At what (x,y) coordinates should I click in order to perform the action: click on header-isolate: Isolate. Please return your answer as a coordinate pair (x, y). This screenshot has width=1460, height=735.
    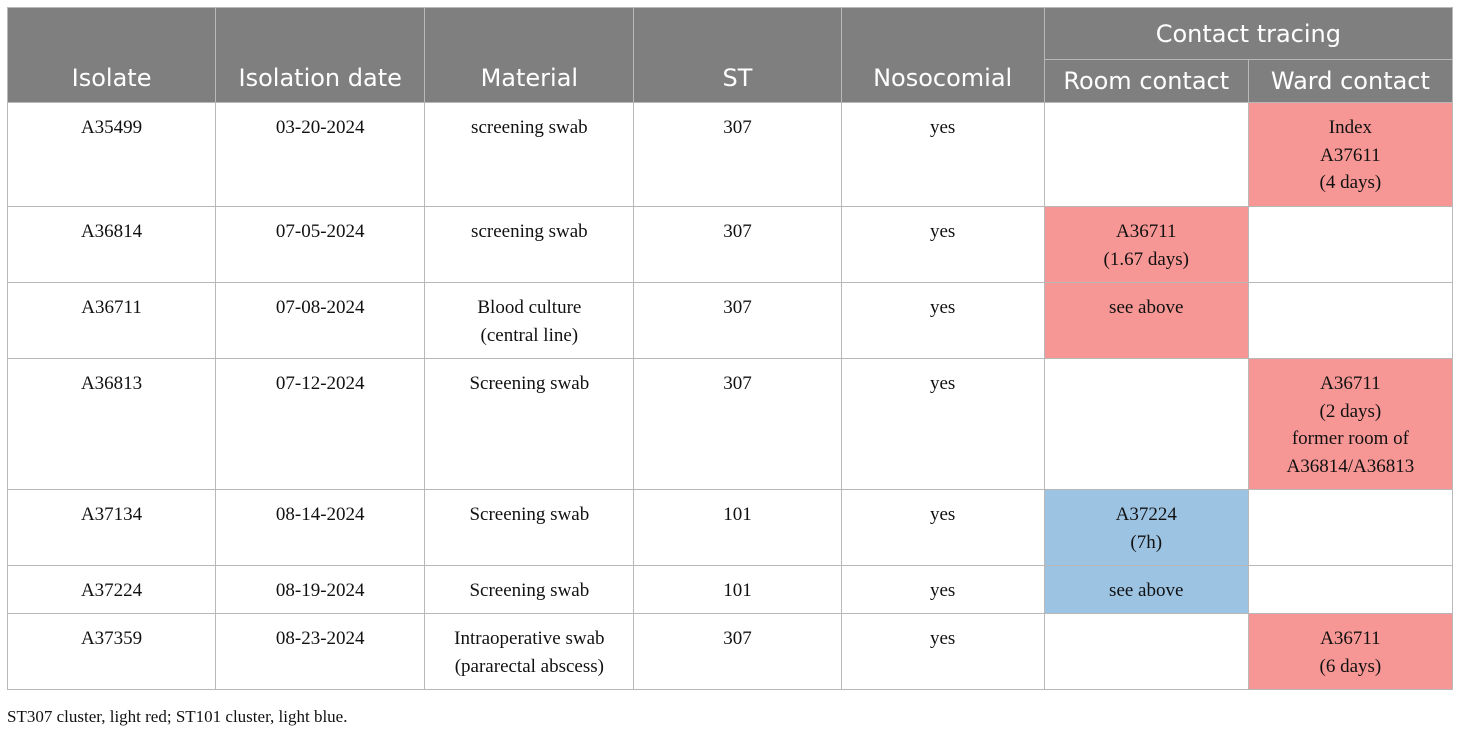
    Looking at the image, I should click on (111, 55).